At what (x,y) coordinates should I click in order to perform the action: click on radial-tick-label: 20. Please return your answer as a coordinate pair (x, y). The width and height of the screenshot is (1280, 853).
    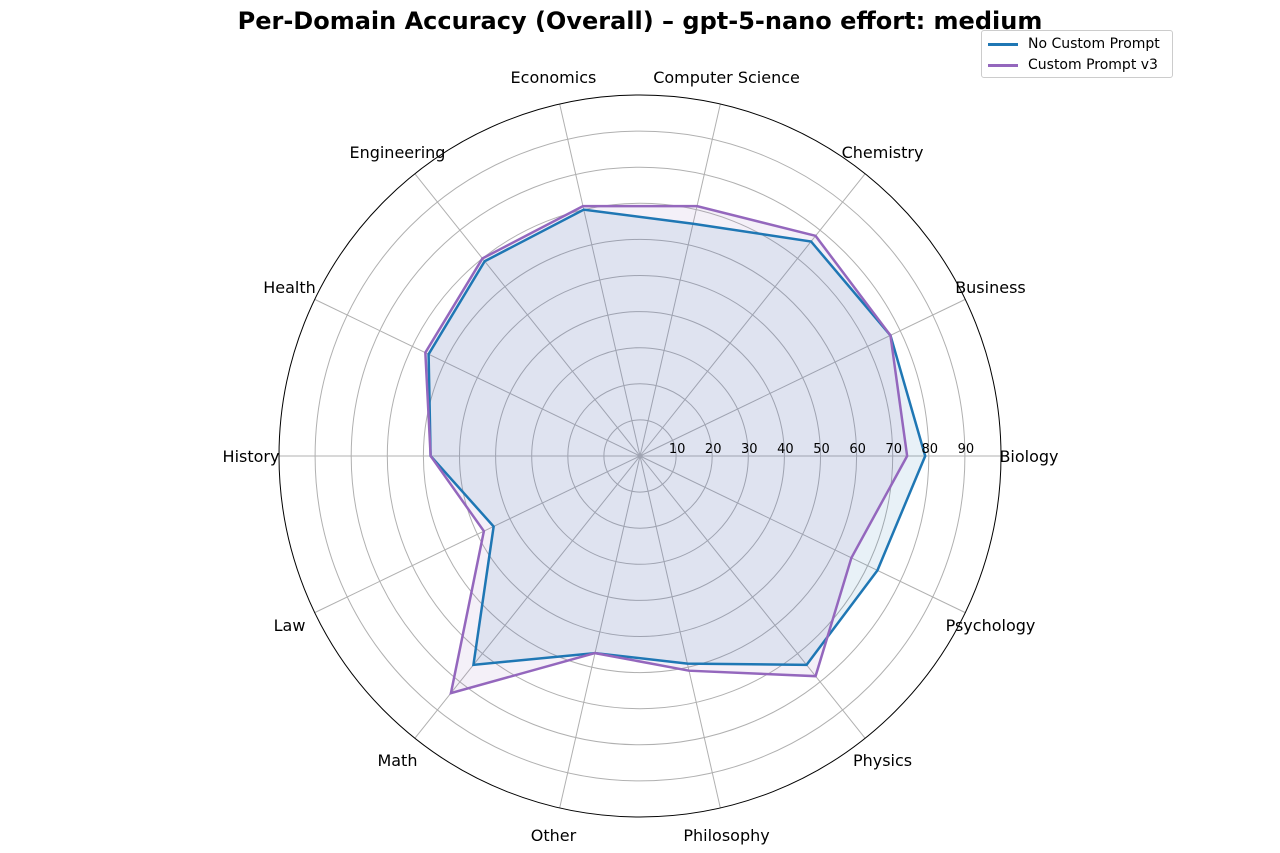
    Looking at the image, I should click on (713, 449).